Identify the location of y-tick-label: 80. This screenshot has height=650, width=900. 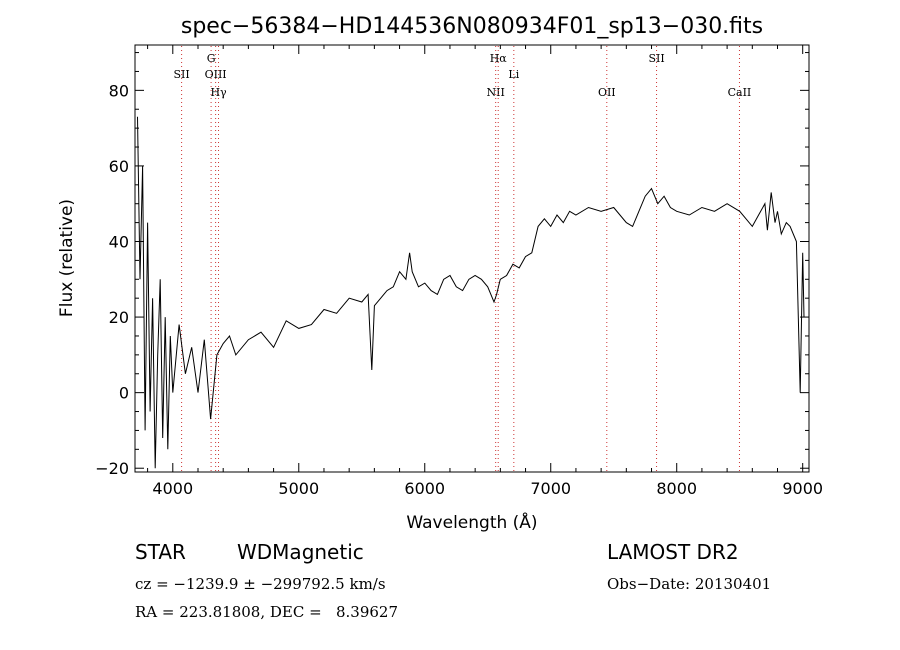
(119, 90).